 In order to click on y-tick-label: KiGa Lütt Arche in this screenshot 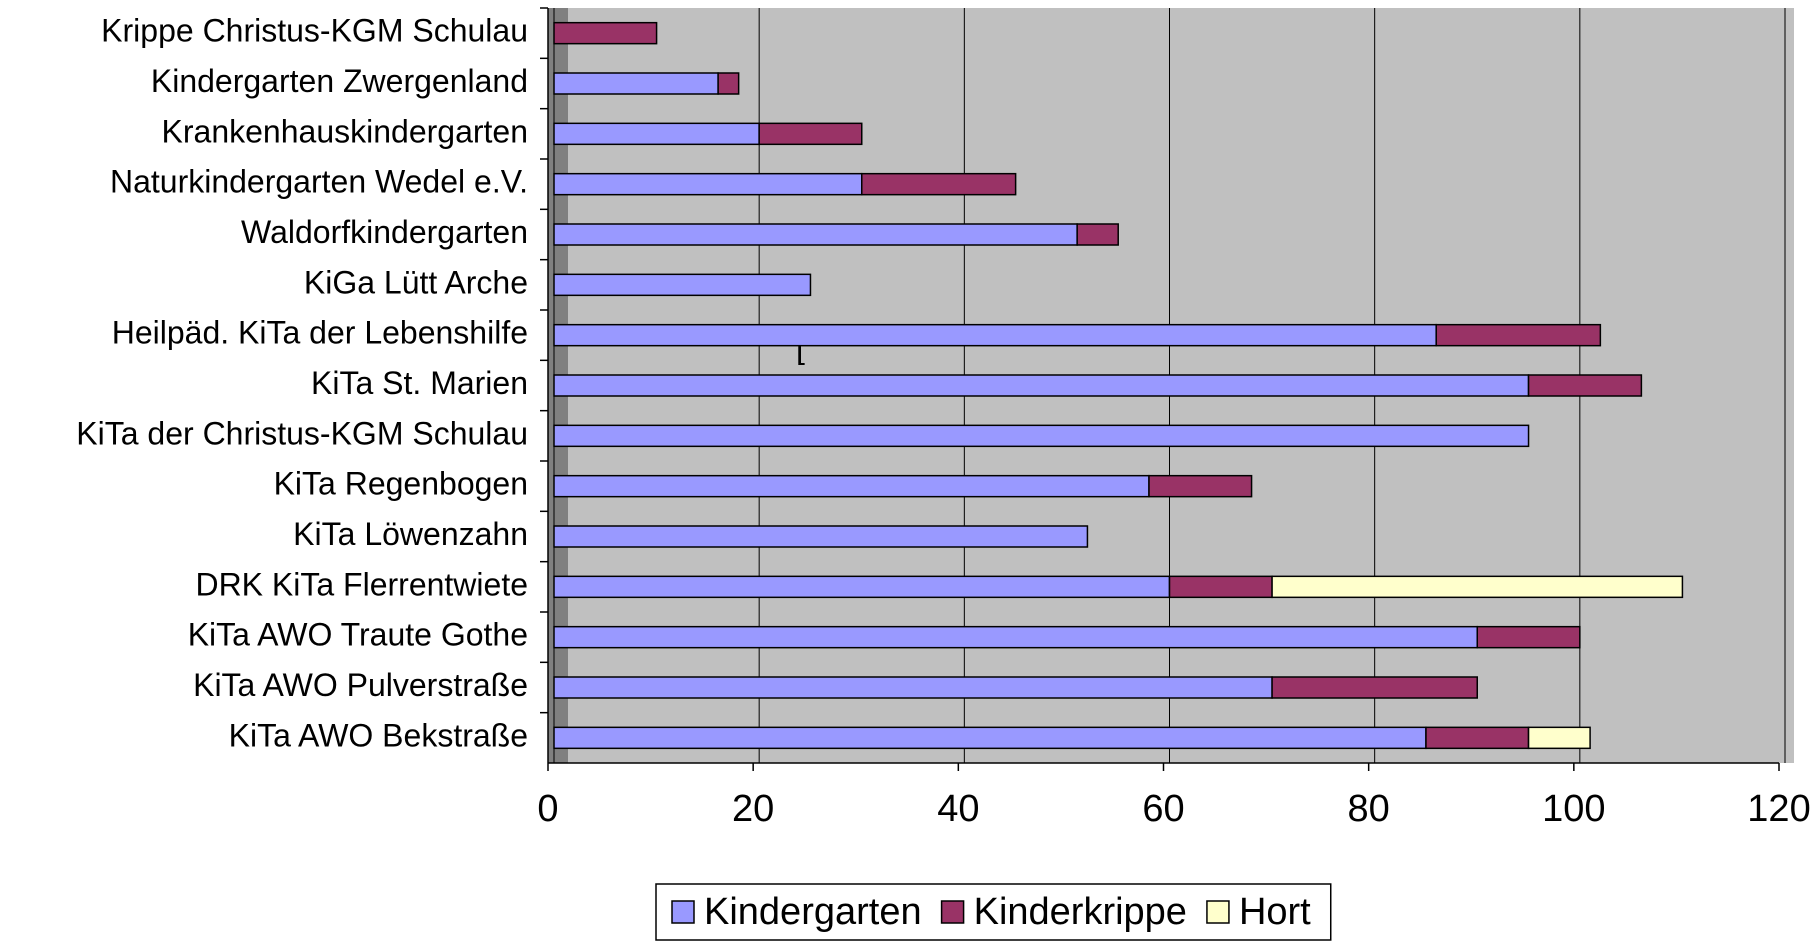, I will do `click(416, 282)`.